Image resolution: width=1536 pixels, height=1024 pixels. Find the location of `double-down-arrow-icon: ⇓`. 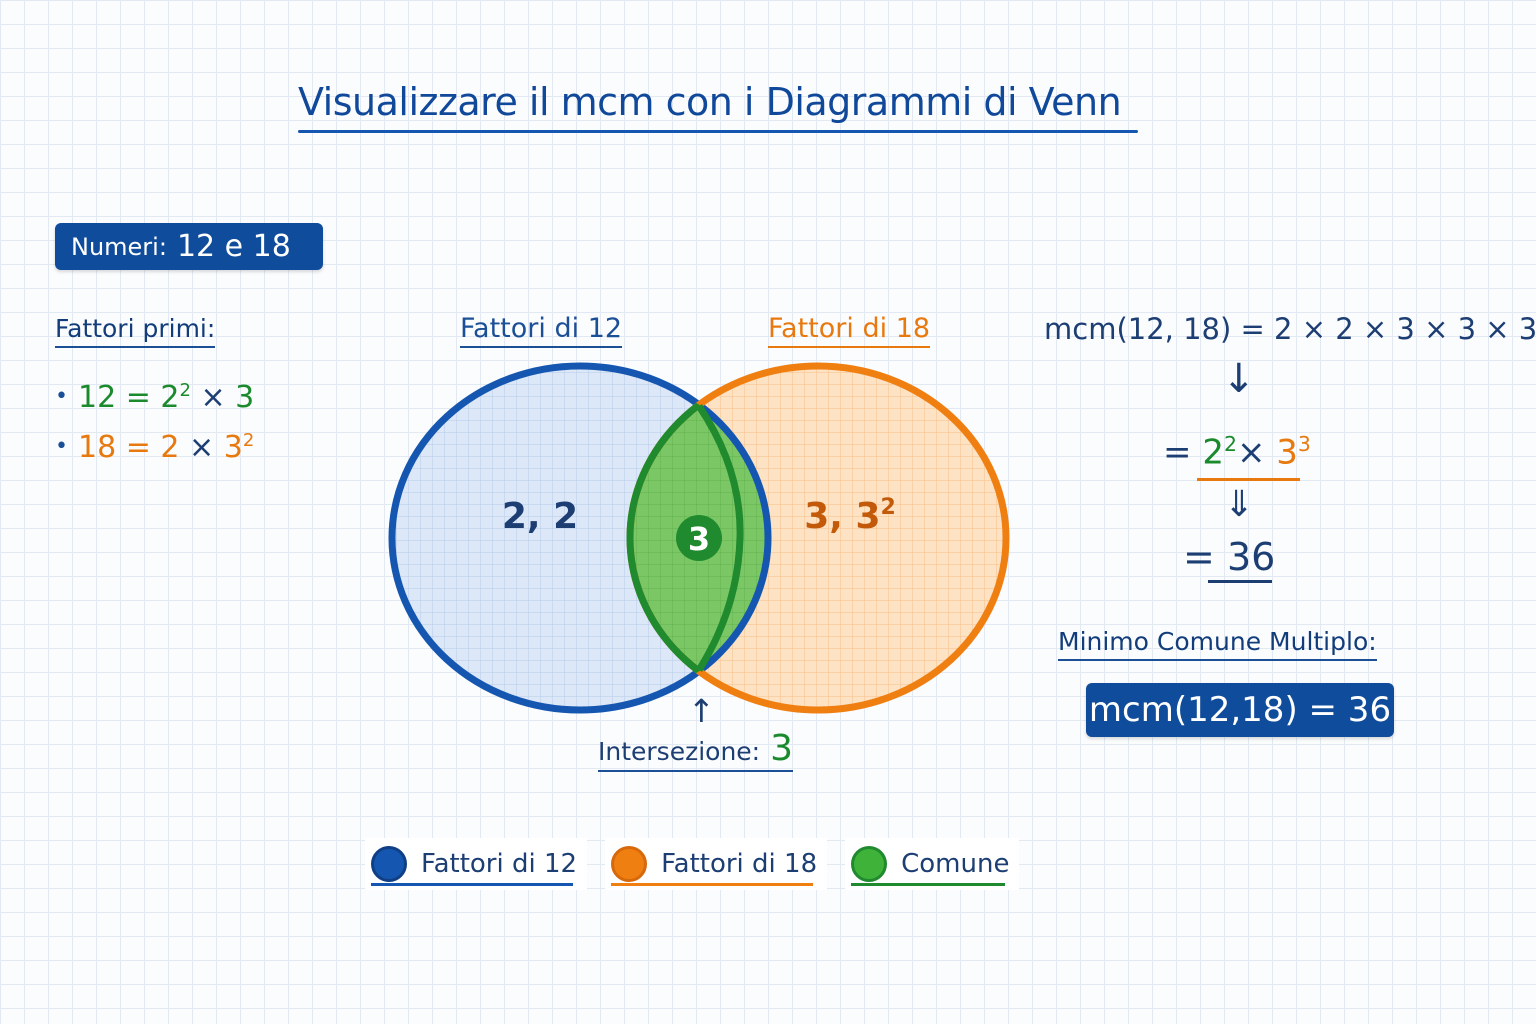

double-down-arrow-icon: ⇓ is located at coordinates (1239, 504).